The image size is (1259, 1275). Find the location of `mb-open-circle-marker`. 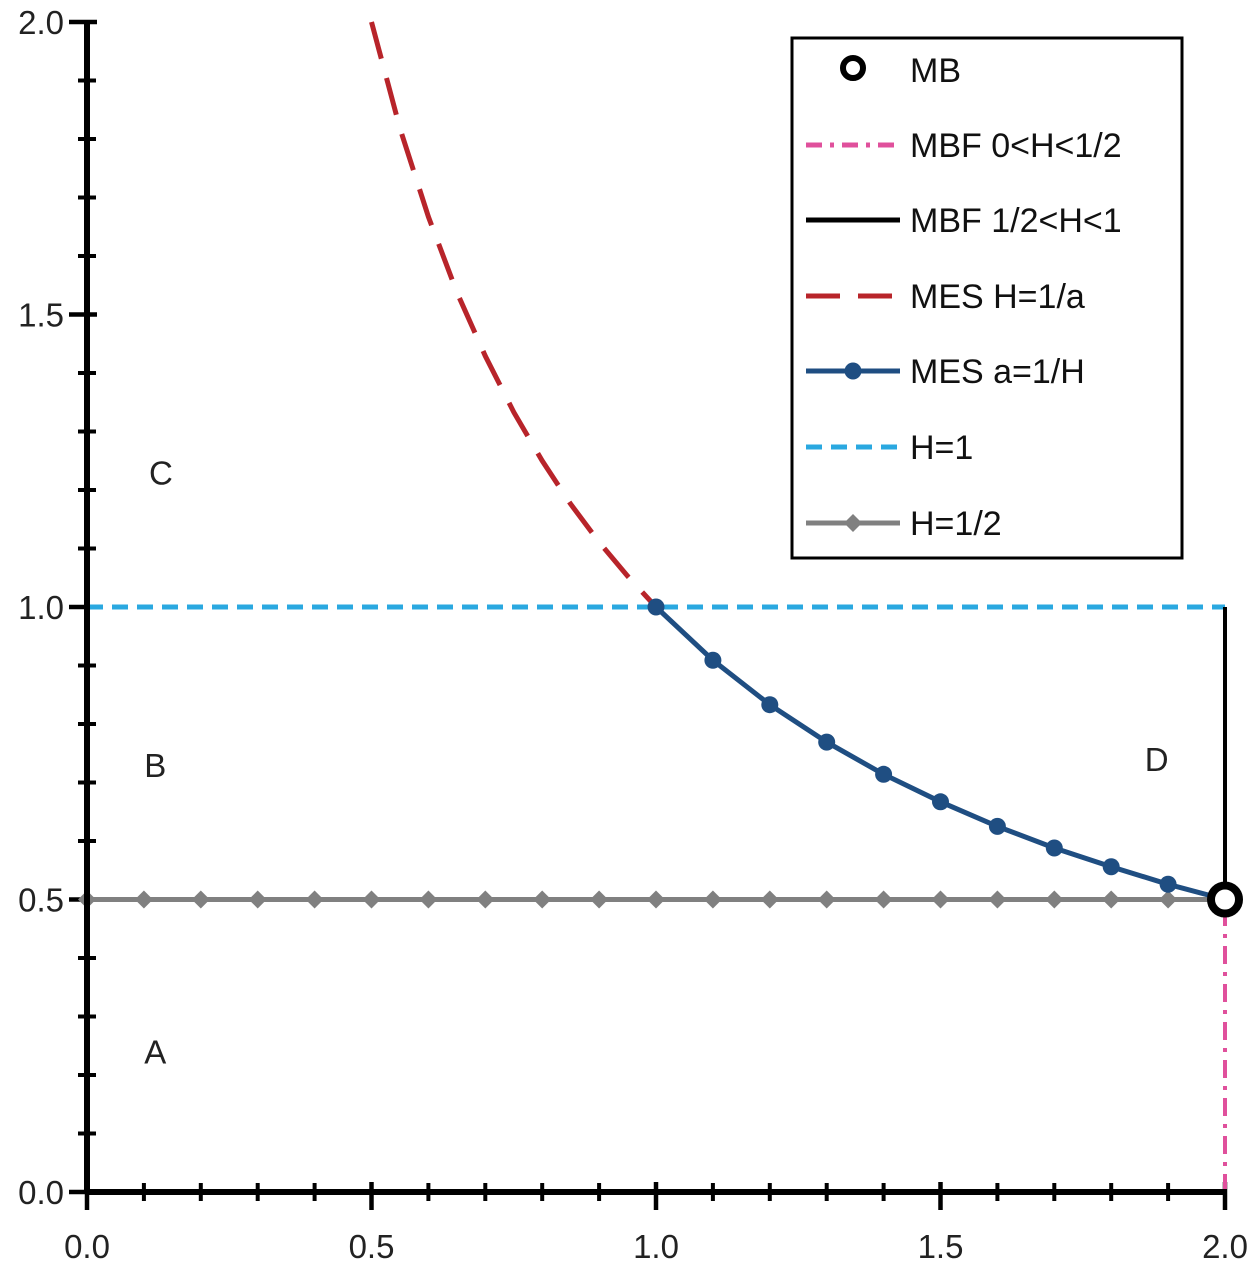

mb-open-circle-marker is located at coordinates (1225, 899).